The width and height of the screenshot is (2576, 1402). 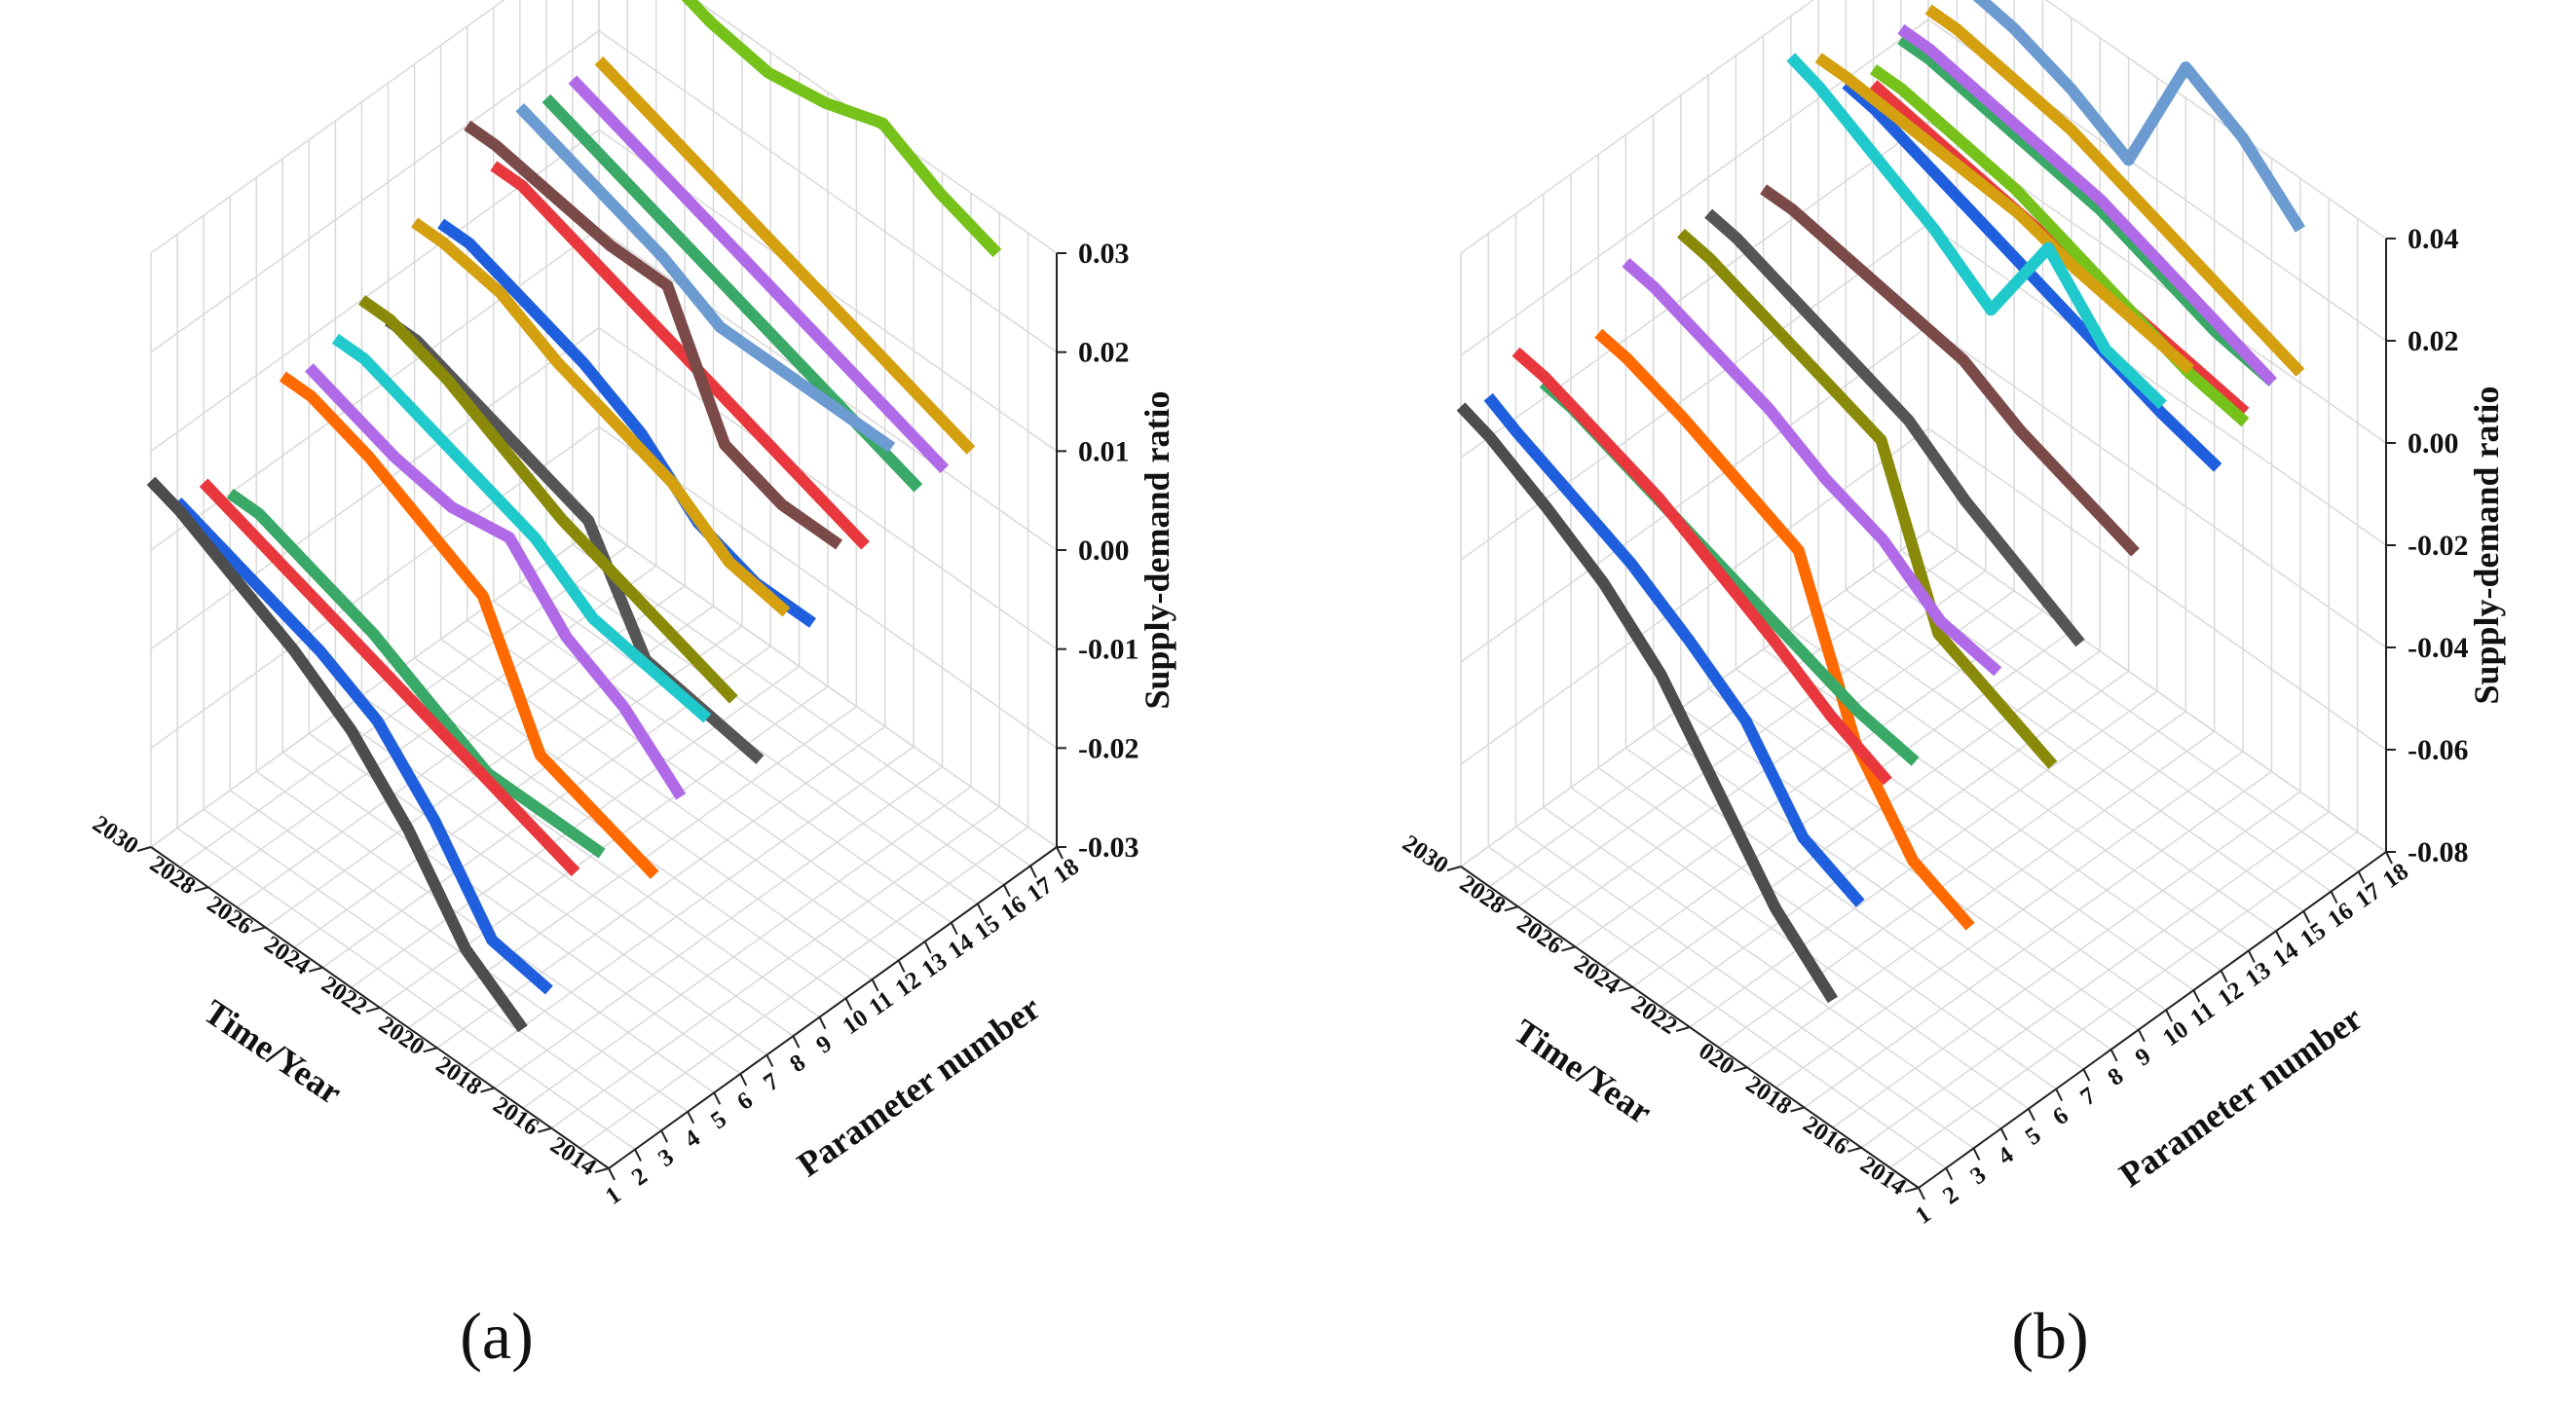 What do you see at coordinates (918, 1086) in the screenshot?
I see `y-axis-title: Parameter number` at bounding box center [918, 1086].